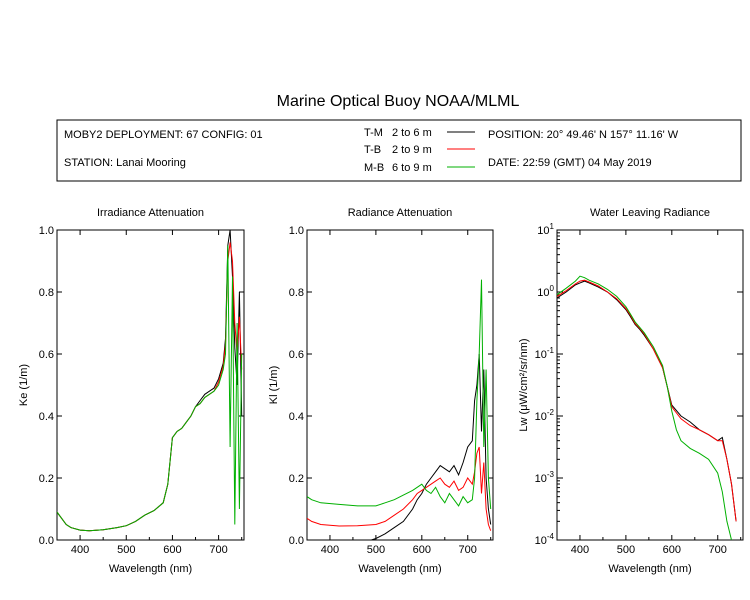  What do you see at coordinates (24, 385) in the screenshot?
I see `y-axis-label: Ke (1/m)` at bounding box center [24, 385].